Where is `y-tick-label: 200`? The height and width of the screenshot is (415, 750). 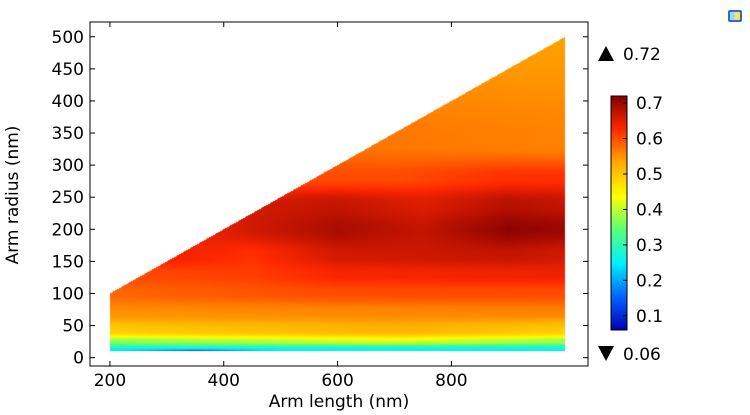
y-tick-label: 200 is located at coordinates (68, 230).